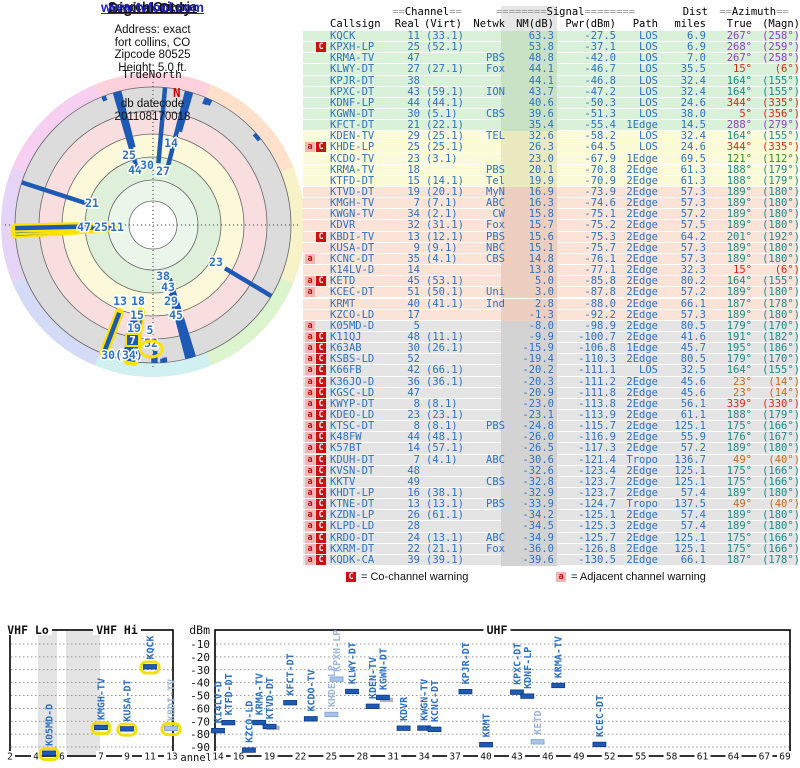 This screenshot has height=768, width=800. I want to click on signal-marker, so click(527, 696).